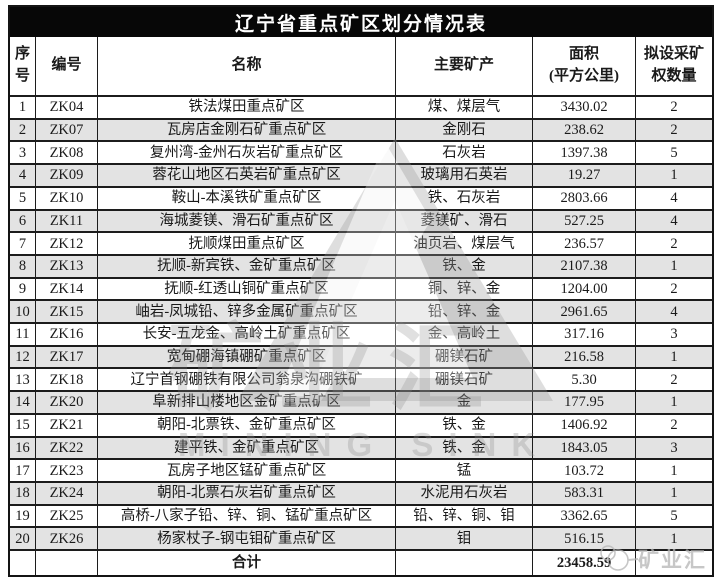 This screenshot has width=720, height=585. Describe the element at coordinates (22, 425) in the screenshot. I see `row-index: 15` at that location.